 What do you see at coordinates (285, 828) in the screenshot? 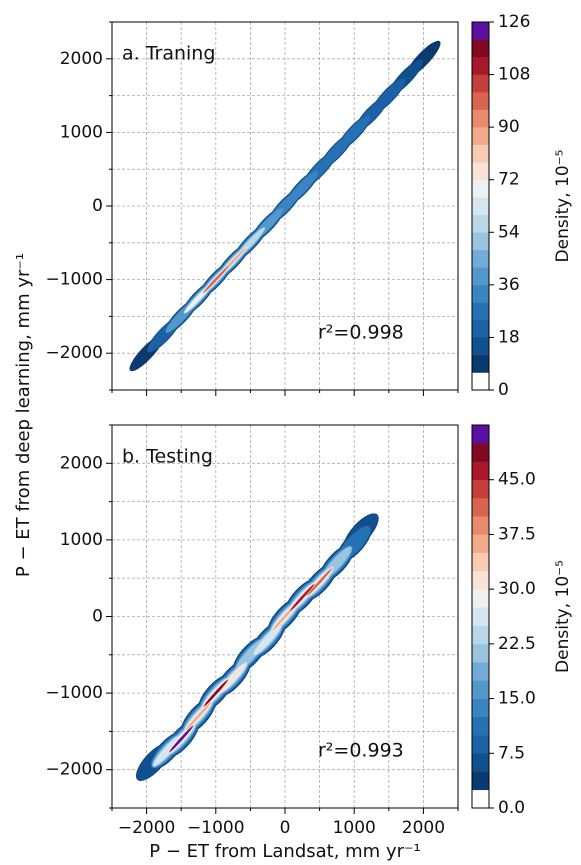
I see `x-tick-label: 0` at bounding box center [285, 828].